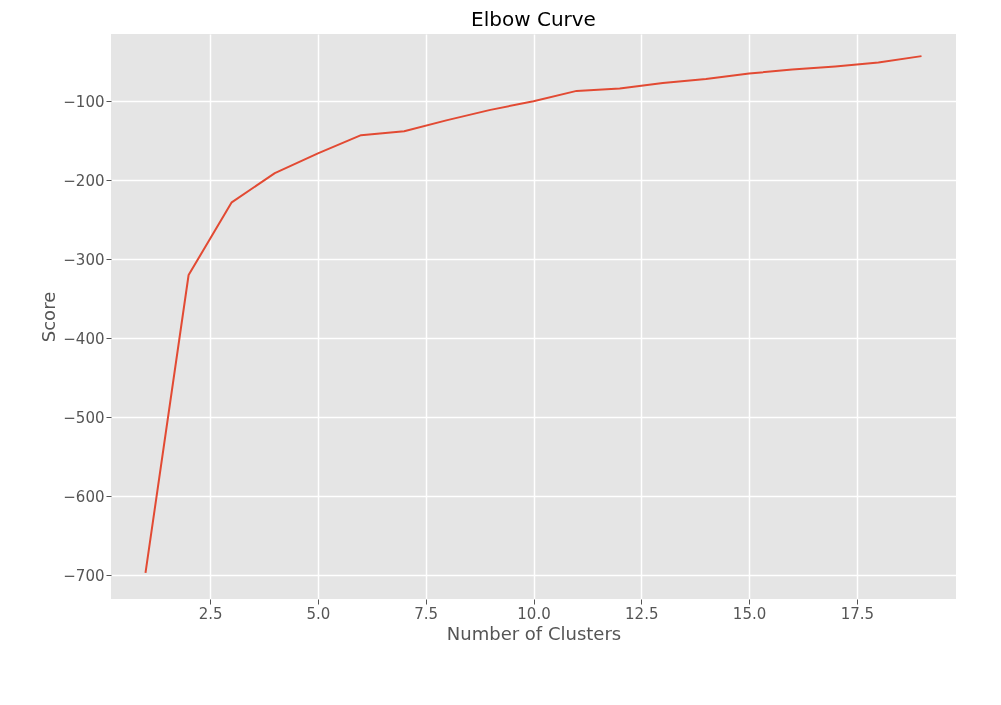 The image size is (1001, 705). I want to click on y-axis-title: Score, so click(49, 317).